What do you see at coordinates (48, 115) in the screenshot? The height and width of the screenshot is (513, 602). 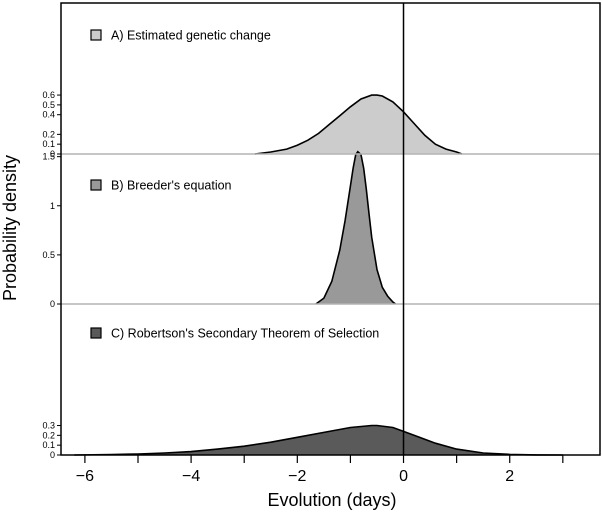 I see `y-tick-label-a: 0.4` at bounding box center [48, 115].